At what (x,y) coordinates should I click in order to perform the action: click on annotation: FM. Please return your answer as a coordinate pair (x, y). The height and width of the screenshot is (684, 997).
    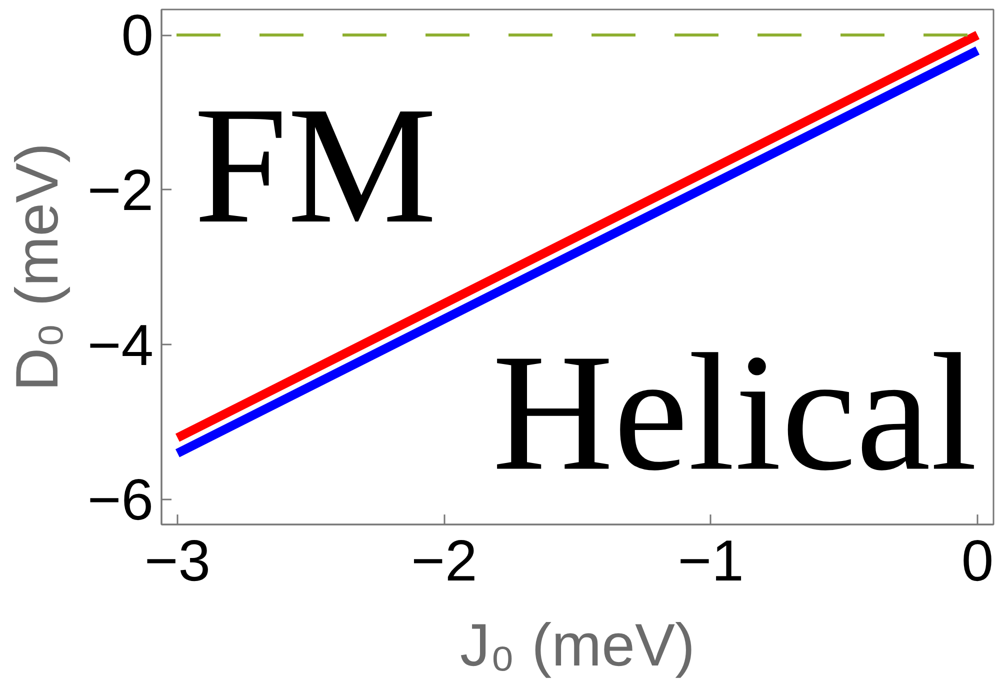
    Looking at the image, I should click on (315, 165).